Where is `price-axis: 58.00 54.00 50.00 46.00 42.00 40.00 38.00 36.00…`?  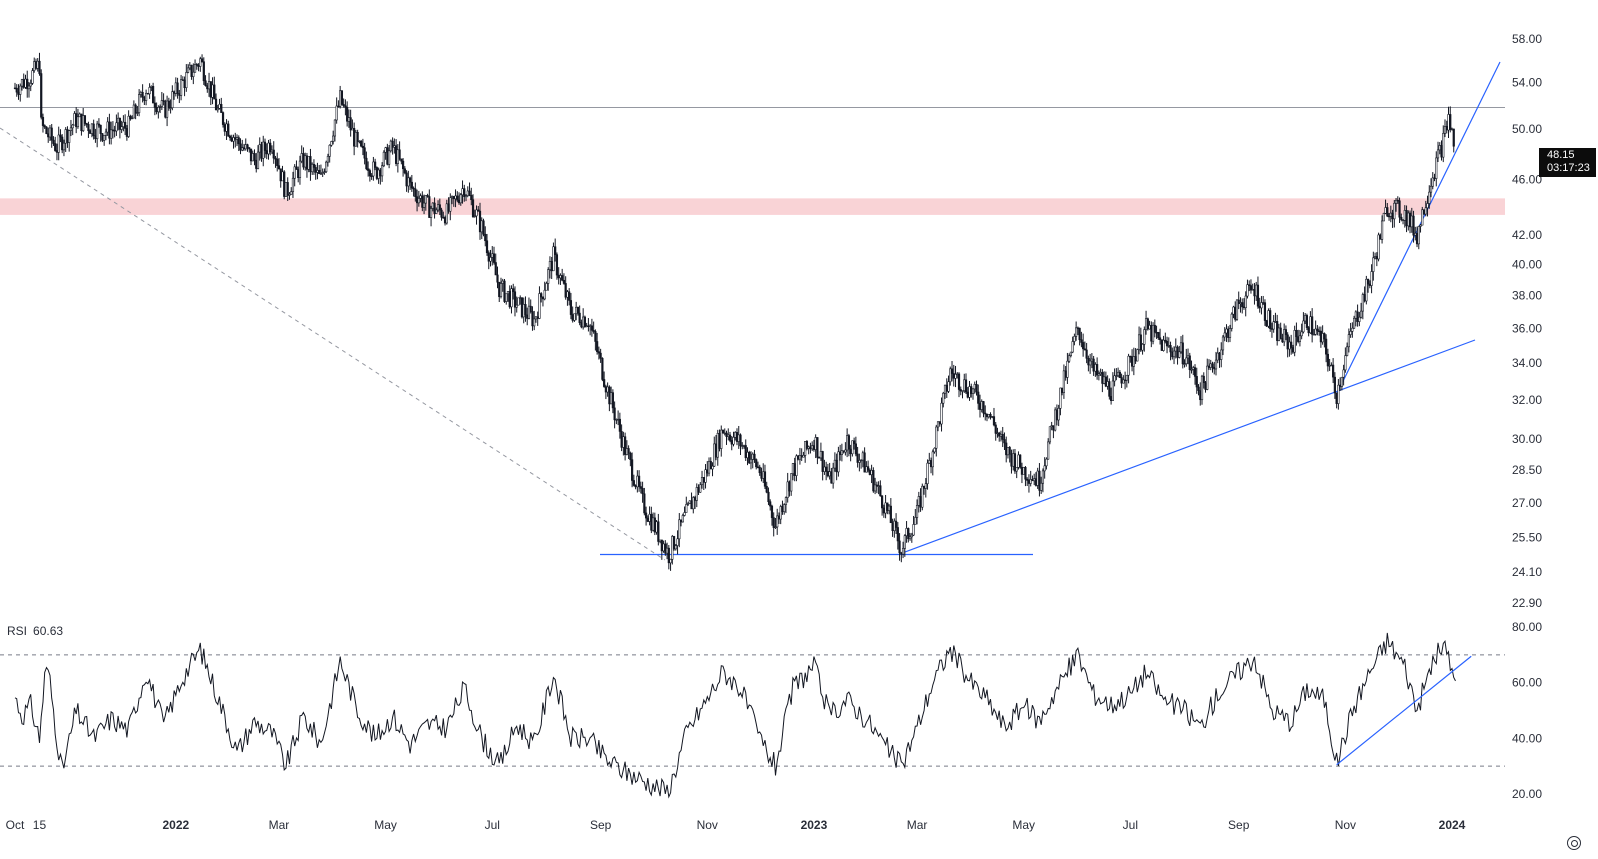
price-axis: 58.00 54.00 50.00 46.00 42.00 40.00 38.00 36.00… is located at coordinates (1527, 321).